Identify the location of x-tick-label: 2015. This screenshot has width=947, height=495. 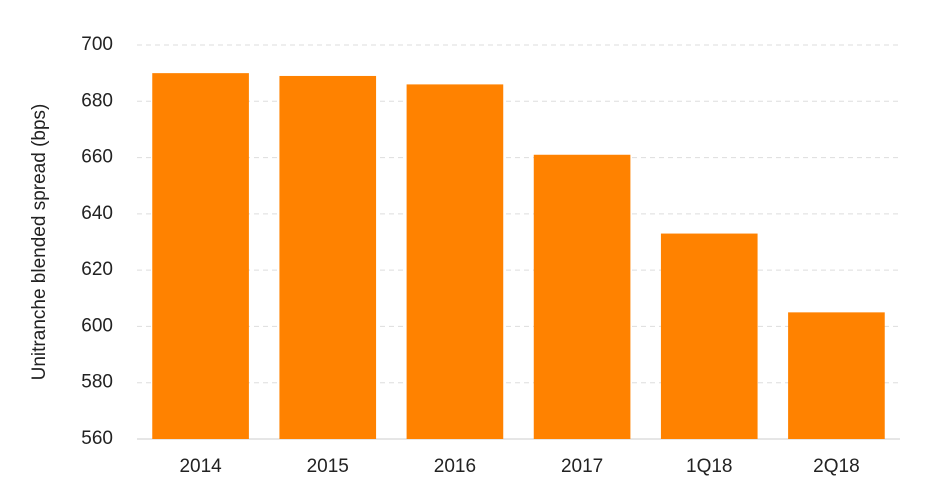
(328, 466).